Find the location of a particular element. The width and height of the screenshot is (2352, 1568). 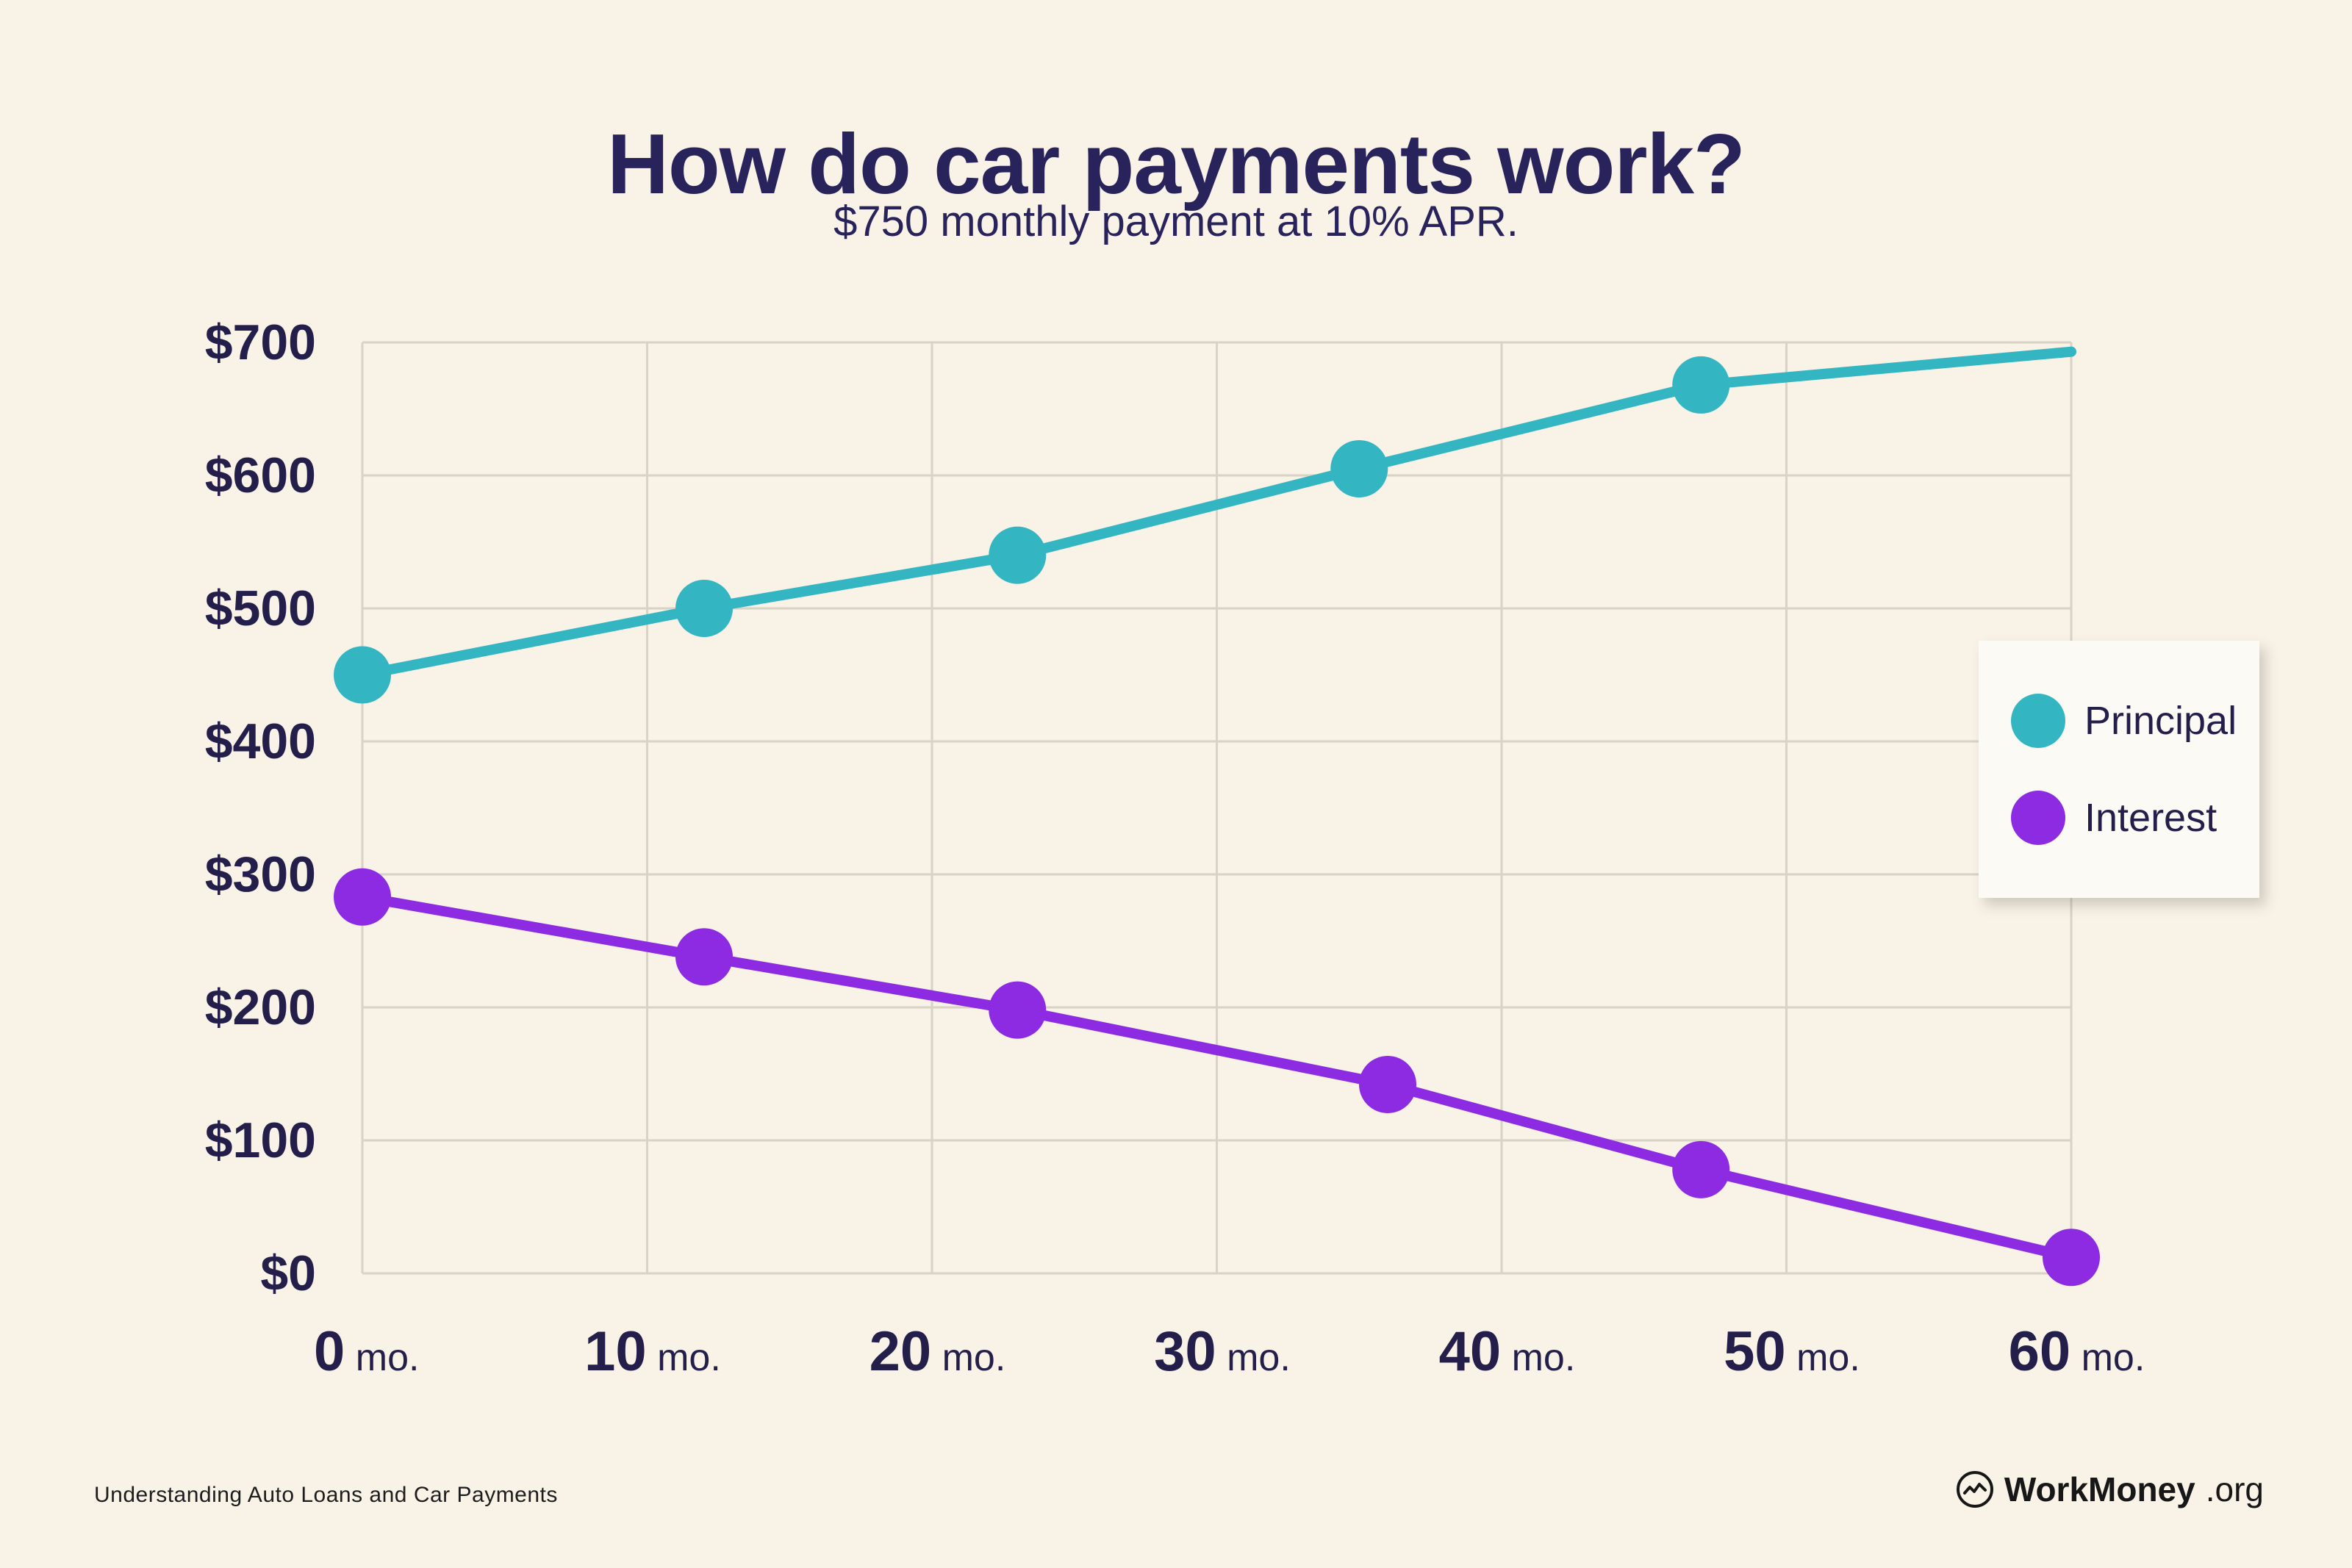

x-tick-label: 10 mo. is located at coordinates (652, 1351).